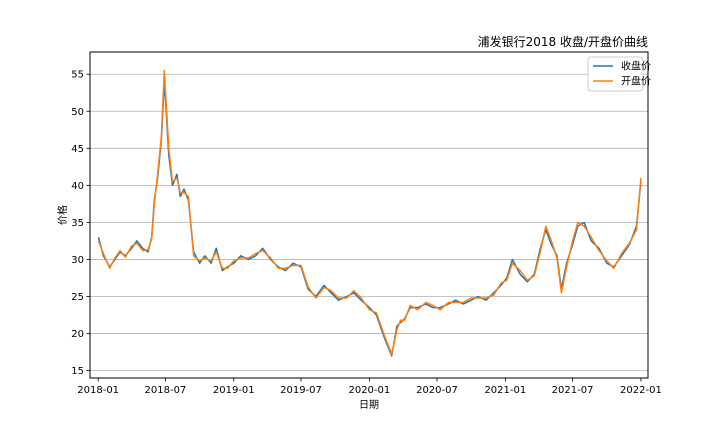 The width and height of the screenshot is (720, 432). Describe the element at coordinates (77, 297) in the screenshot. I see `y-tick-label: 25` at that location.